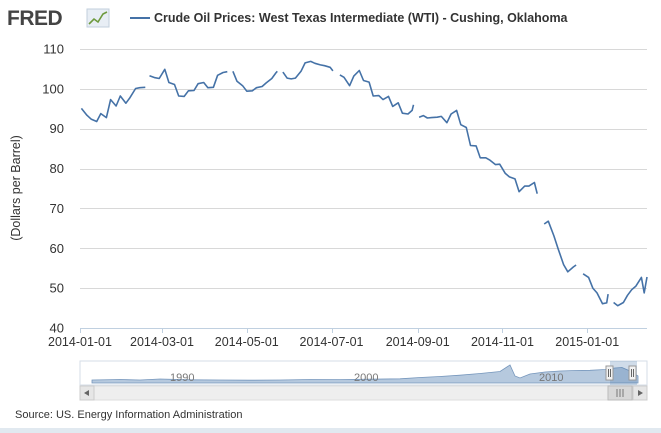 This screenshot has height=433, width=661. Describe the element at coordinates (53, 189) in the screenshot. I see `y-axis-ticks: 40 50 60 70 80 90 100 110` at that location.